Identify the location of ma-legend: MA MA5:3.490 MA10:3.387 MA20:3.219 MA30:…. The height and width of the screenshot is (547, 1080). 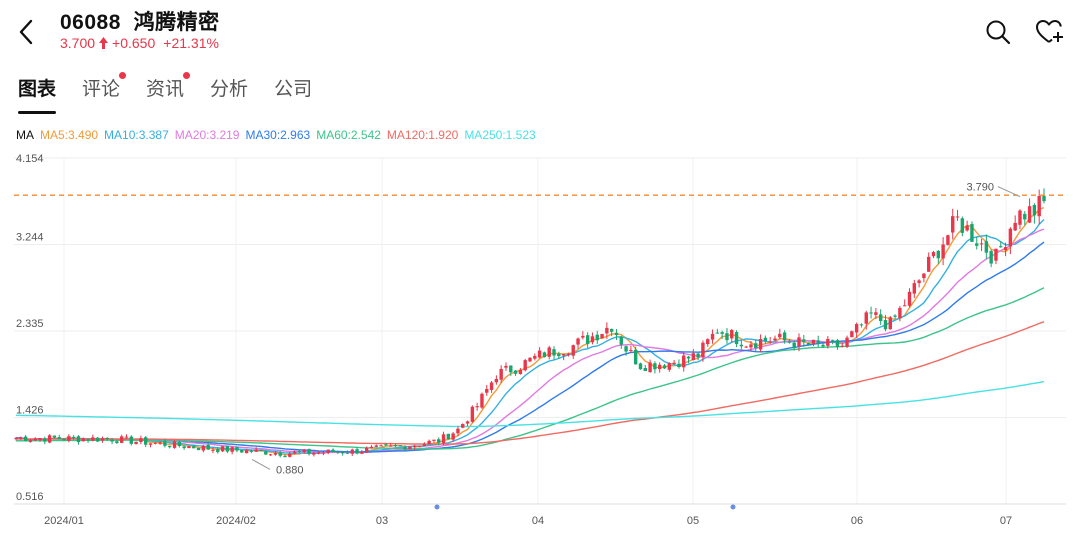
(276, 135).